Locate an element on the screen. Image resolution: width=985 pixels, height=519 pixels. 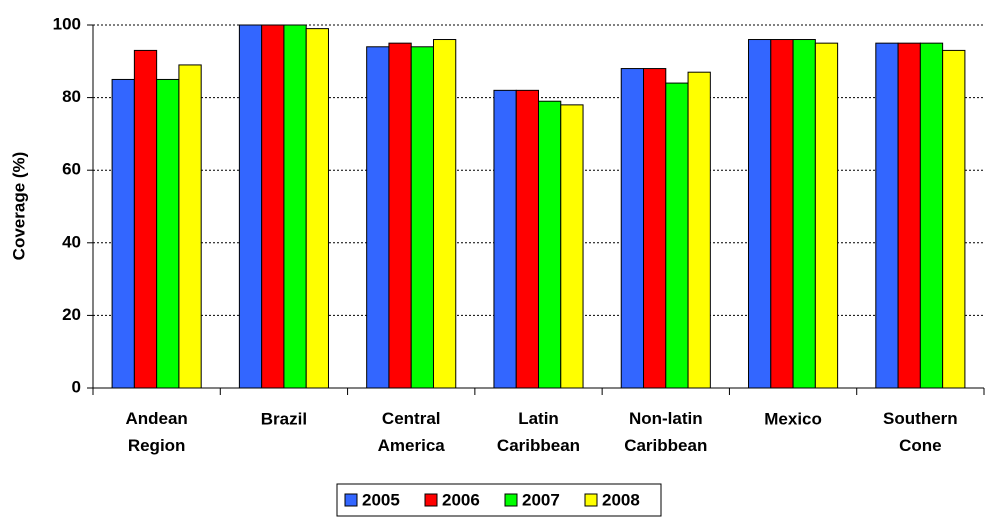
y-tick-label: 100 is located at coordinates (67, 23).